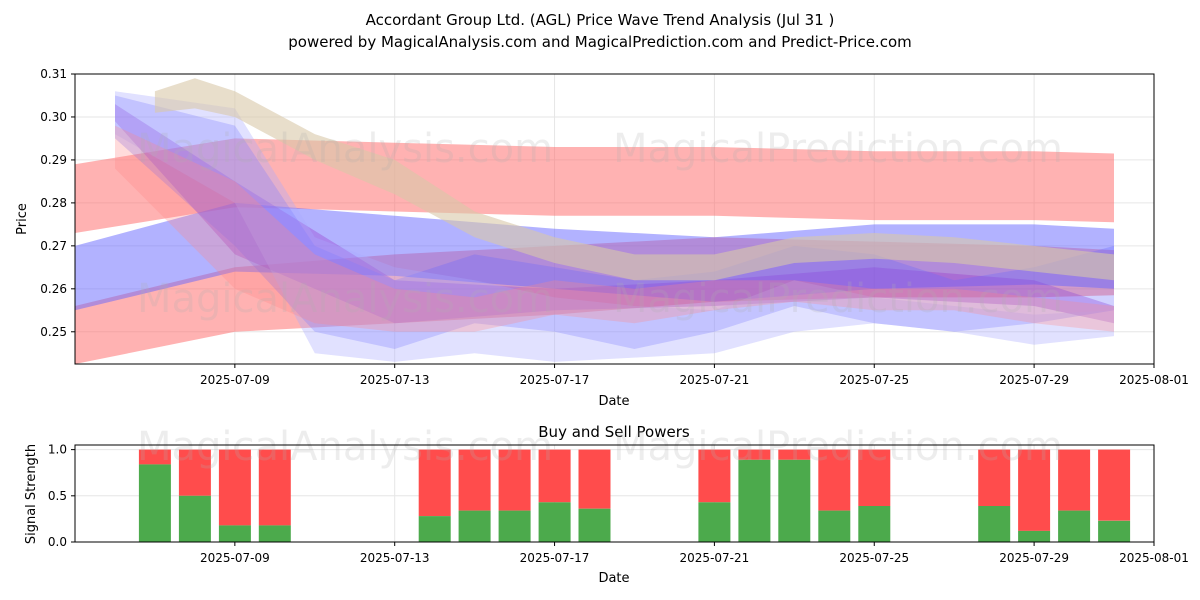  Describe the element at coordinates (613, 578) in the screenshot. I see `signal-x-label: Date` at that location.